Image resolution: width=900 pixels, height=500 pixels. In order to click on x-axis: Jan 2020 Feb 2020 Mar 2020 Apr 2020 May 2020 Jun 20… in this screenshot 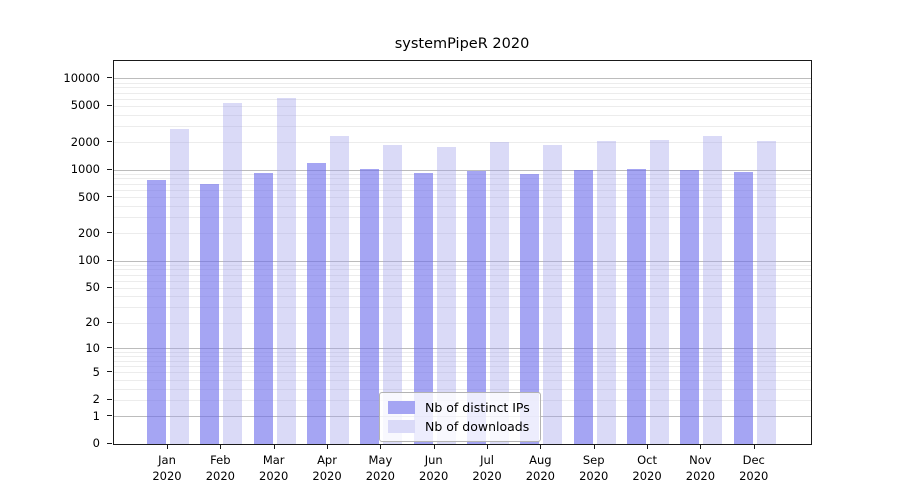, I will do `click(461, 469)`.